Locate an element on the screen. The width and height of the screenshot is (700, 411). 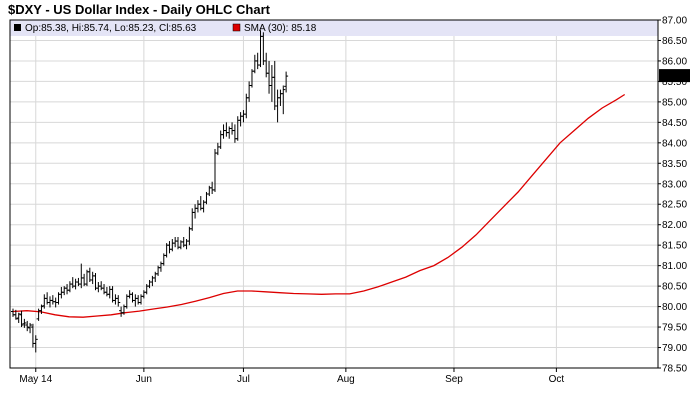
y-tick-label: 84.50 is located at coordinates (674, 123).